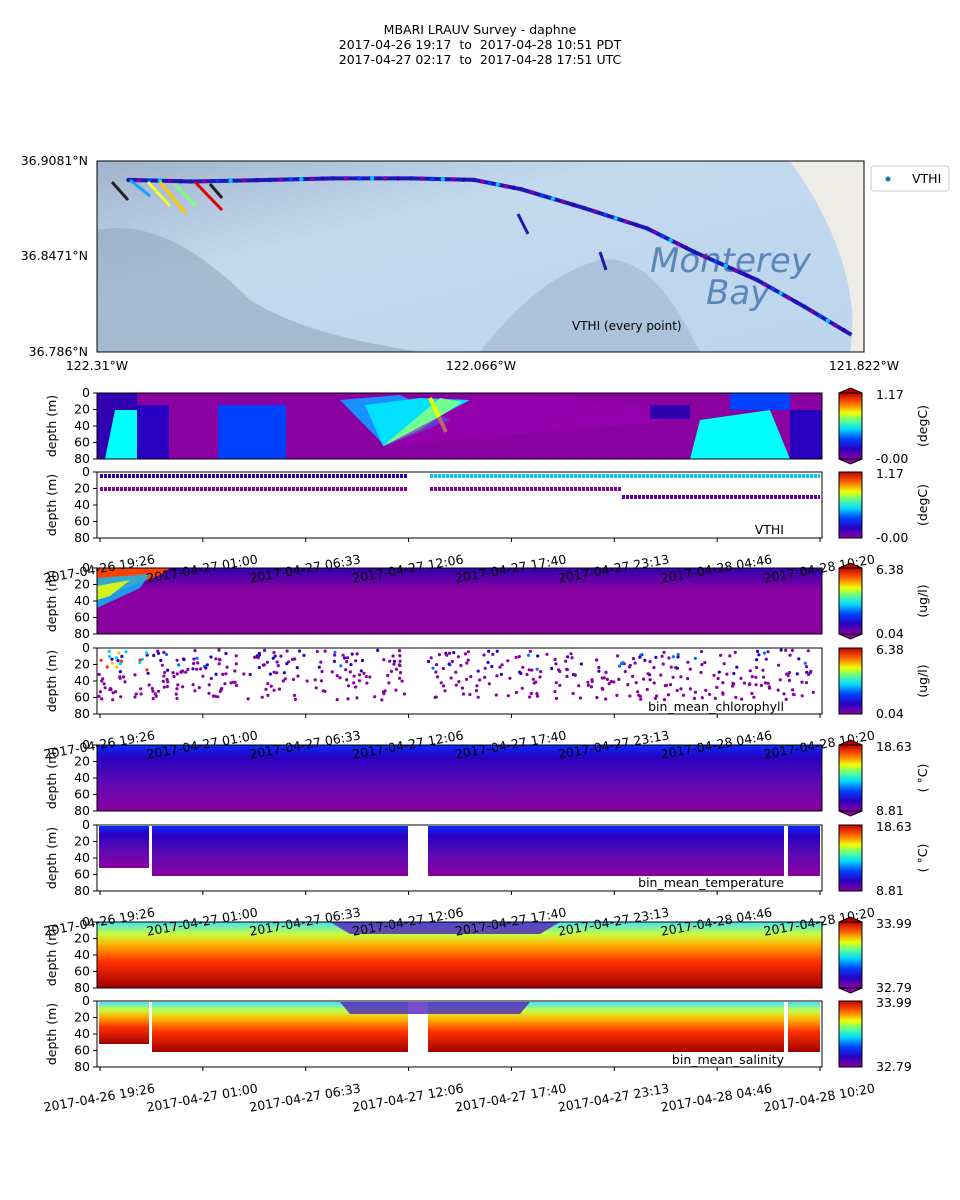 The image size is (960, 1200). Describe the element at coordinates (731, 261) in the screenshot. I see `map-label-monterey: Monterey` at that location.